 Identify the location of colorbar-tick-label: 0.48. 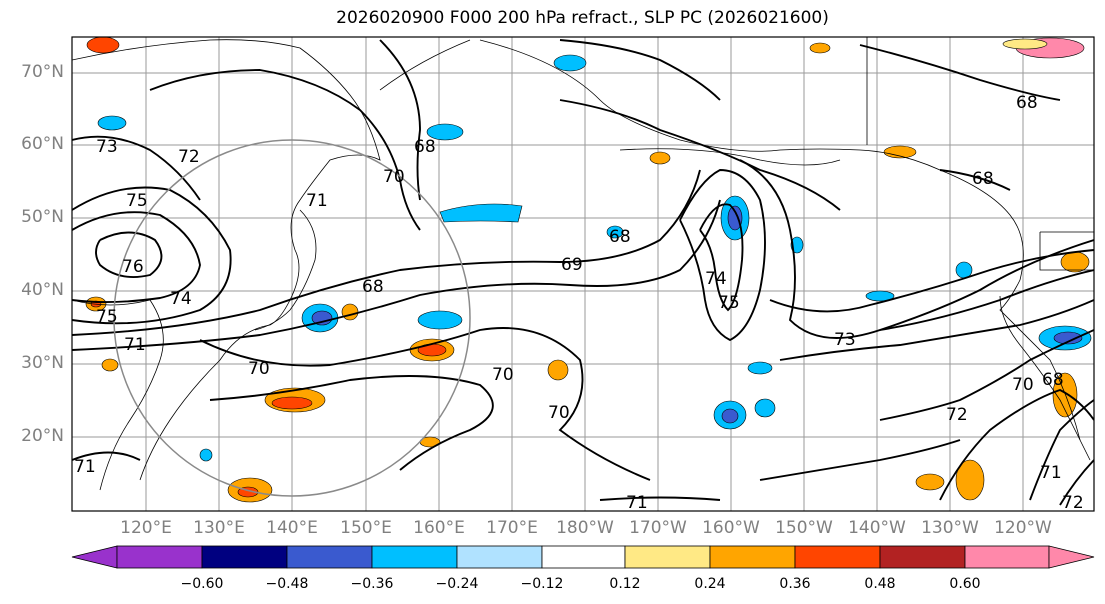
(880, 584).